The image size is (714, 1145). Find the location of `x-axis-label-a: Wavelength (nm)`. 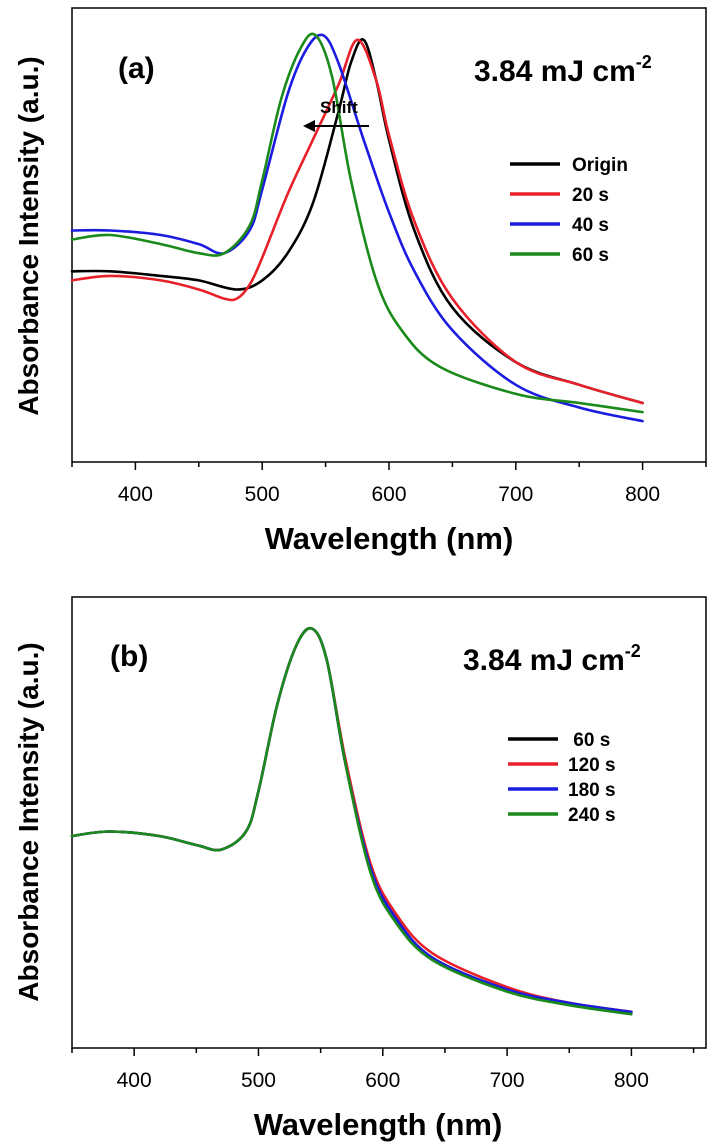

x-axis-label-a: Wavelength (nm) is located at coordinates (389, 538).